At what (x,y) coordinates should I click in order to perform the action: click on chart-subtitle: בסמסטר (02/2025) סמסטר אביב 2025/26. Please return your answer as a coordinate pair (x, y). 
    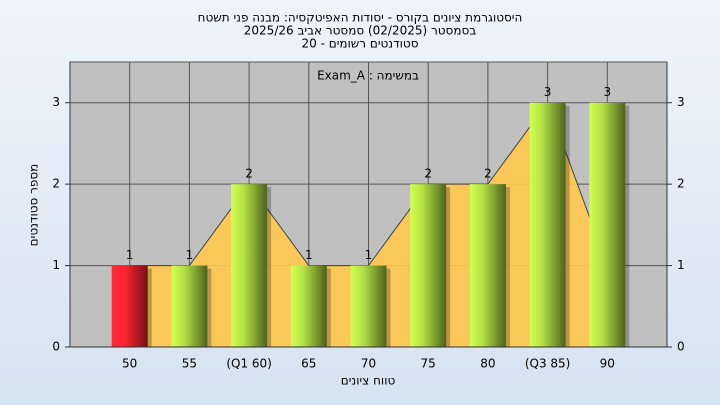
    Looking at the image, I should click on (360, 31).